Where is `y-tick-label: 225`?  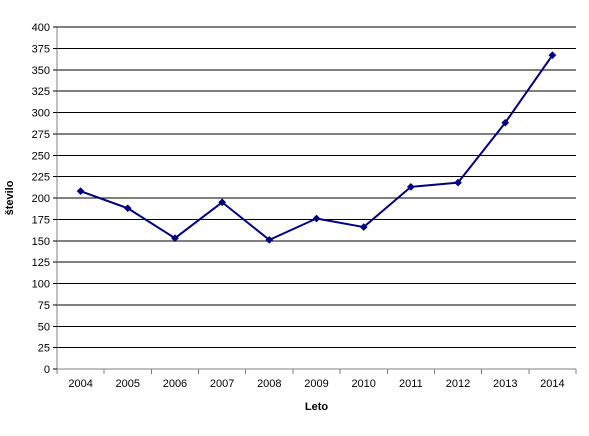 y-tick-label: 225 is located at coordinates (41, 178).